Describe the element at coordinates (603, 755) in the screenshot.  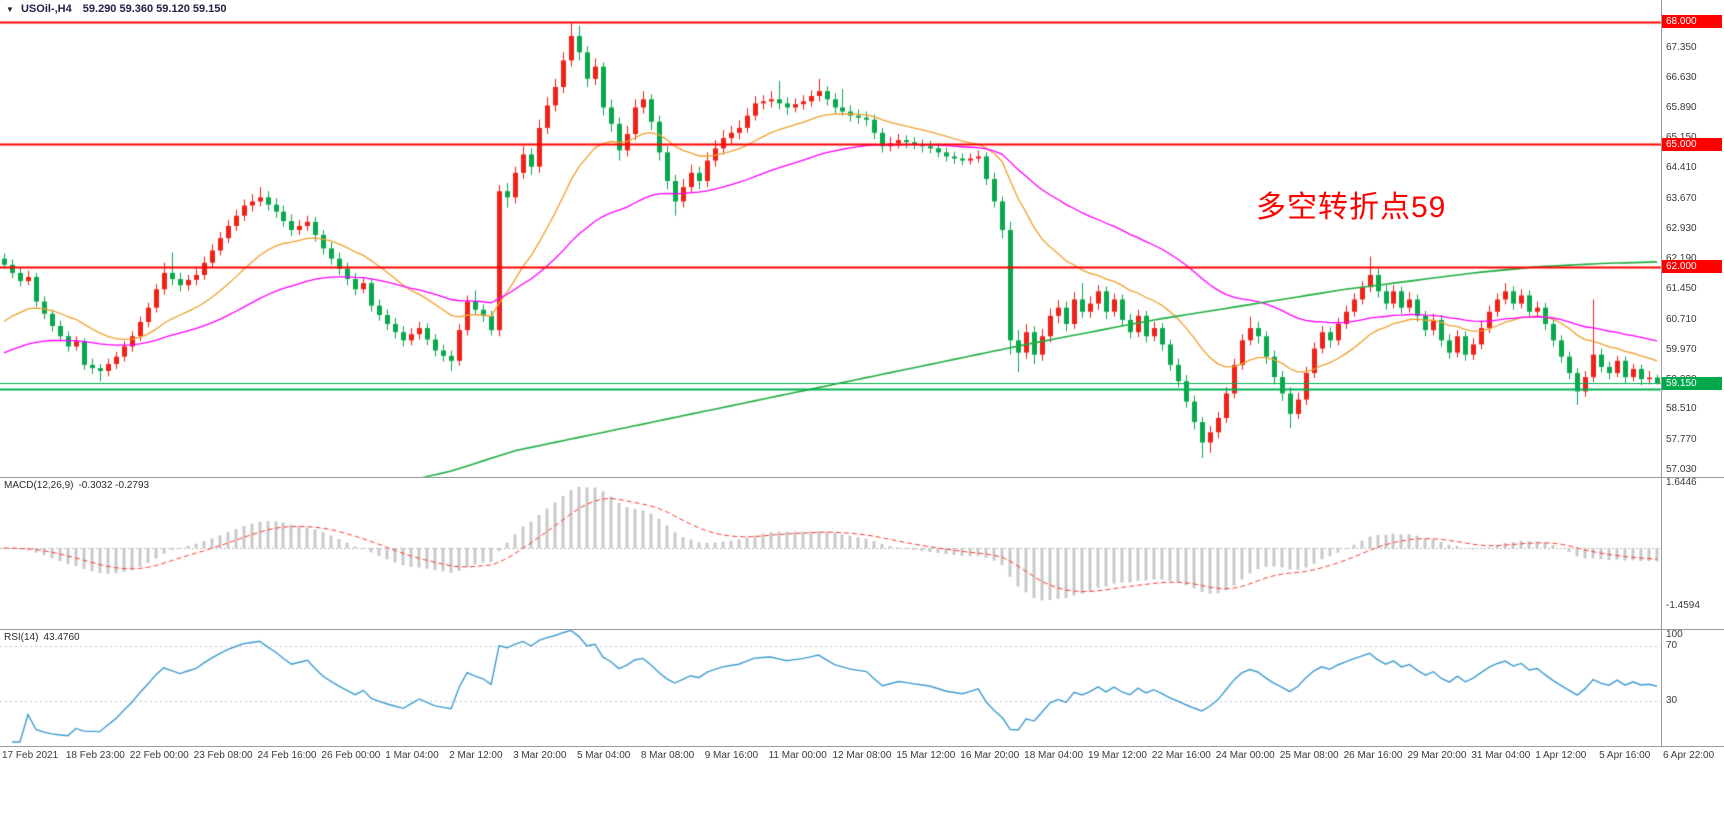
I see `time-axis-label: 5 Mar 04:00` at that location.